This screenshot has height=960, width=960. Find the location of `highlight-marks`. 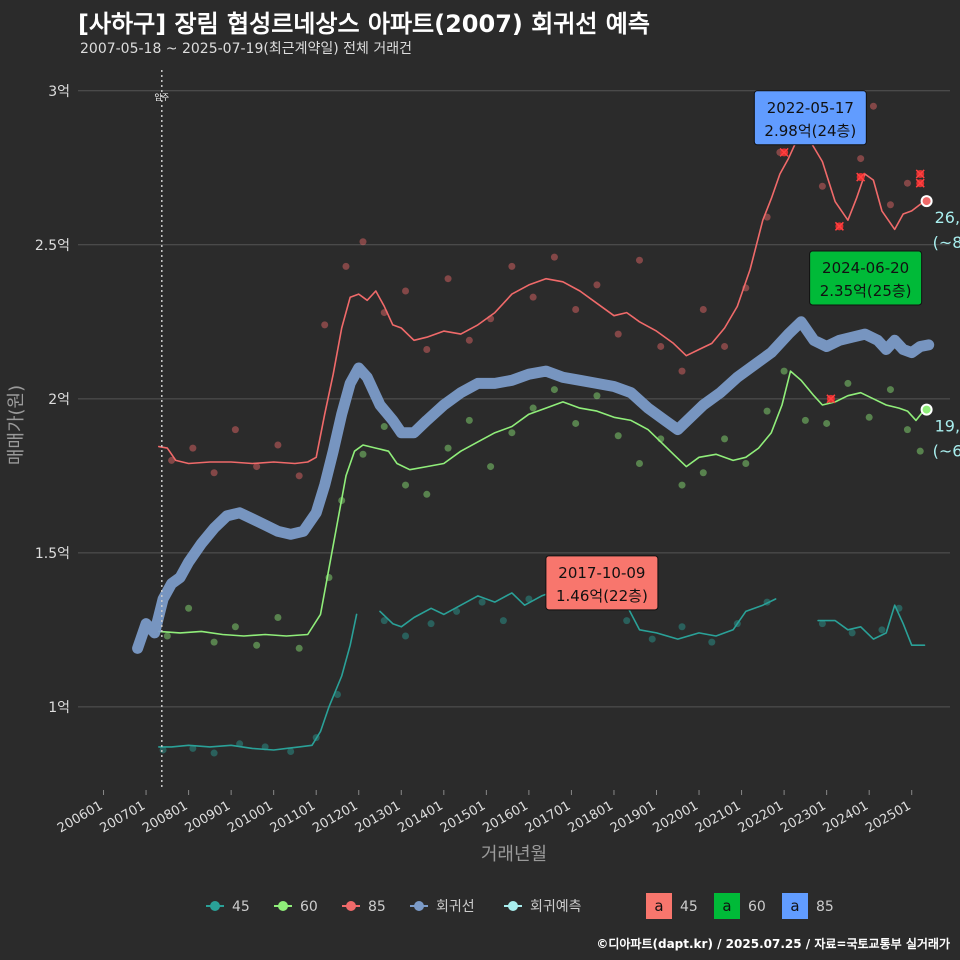

highlight-marks is located at coordinates (852, 275).